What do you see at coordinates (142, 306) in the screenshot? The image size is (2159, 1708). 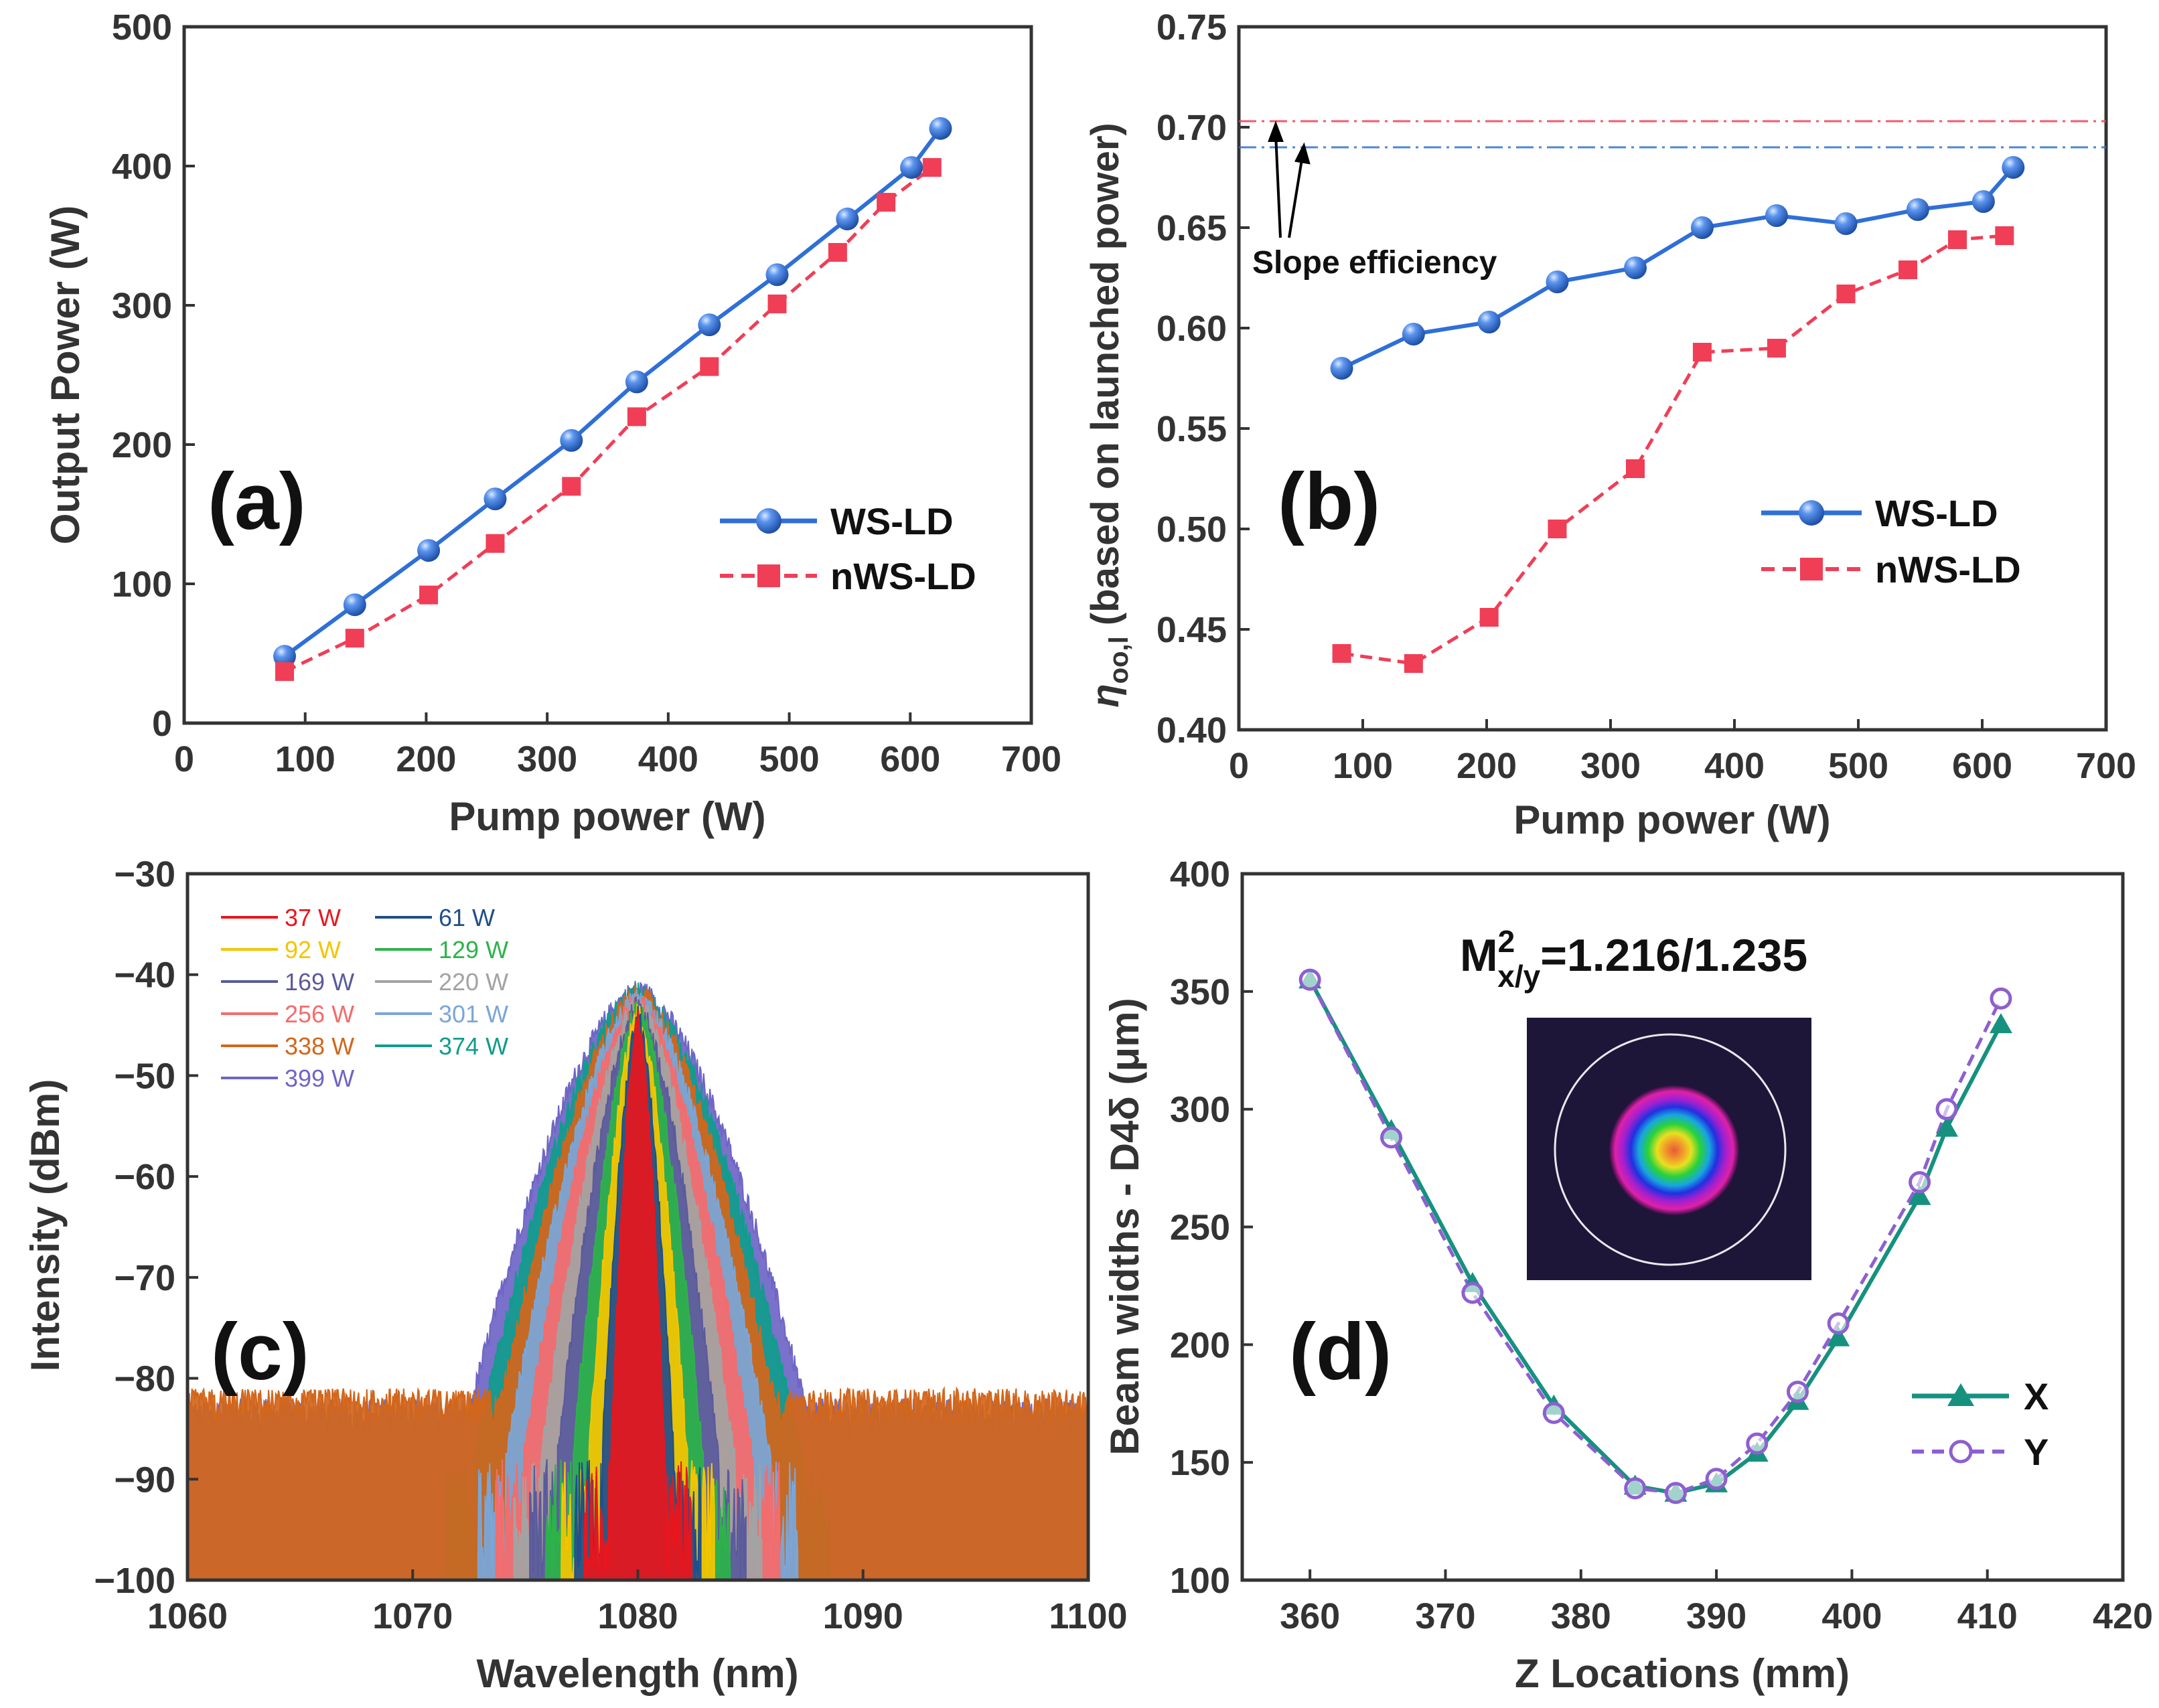 I see `y-tick-label: 300` at bounding box center [142, 306].